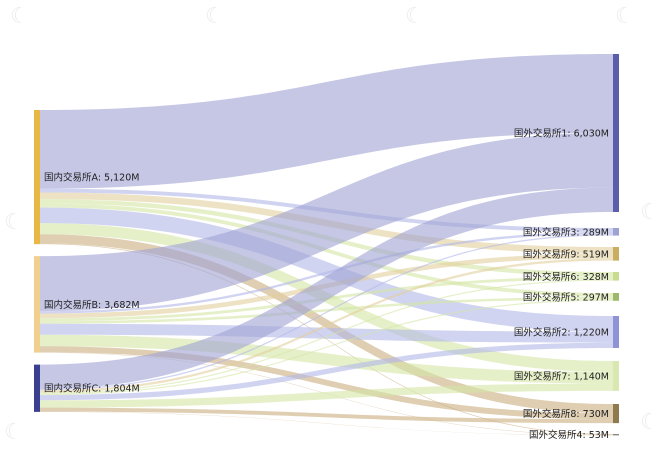  I want to click on sankey-link-C-T7, so click(326, 395).